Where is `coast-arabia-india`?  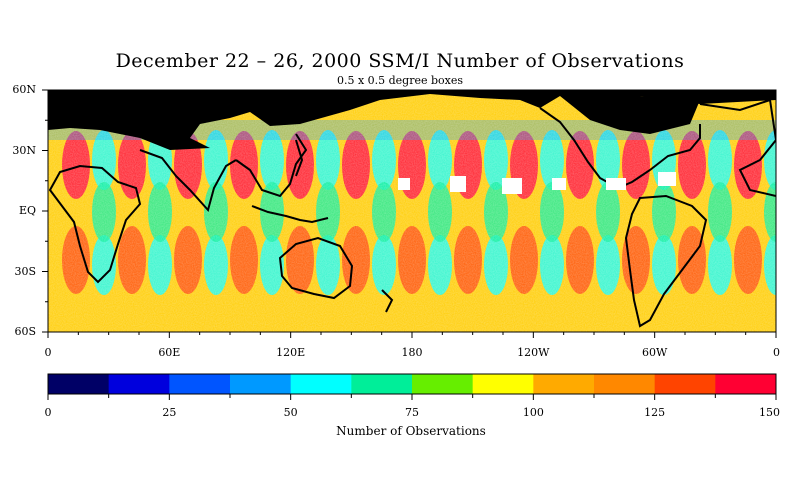 coast-arabia-india is located at coordinates (188, 181).